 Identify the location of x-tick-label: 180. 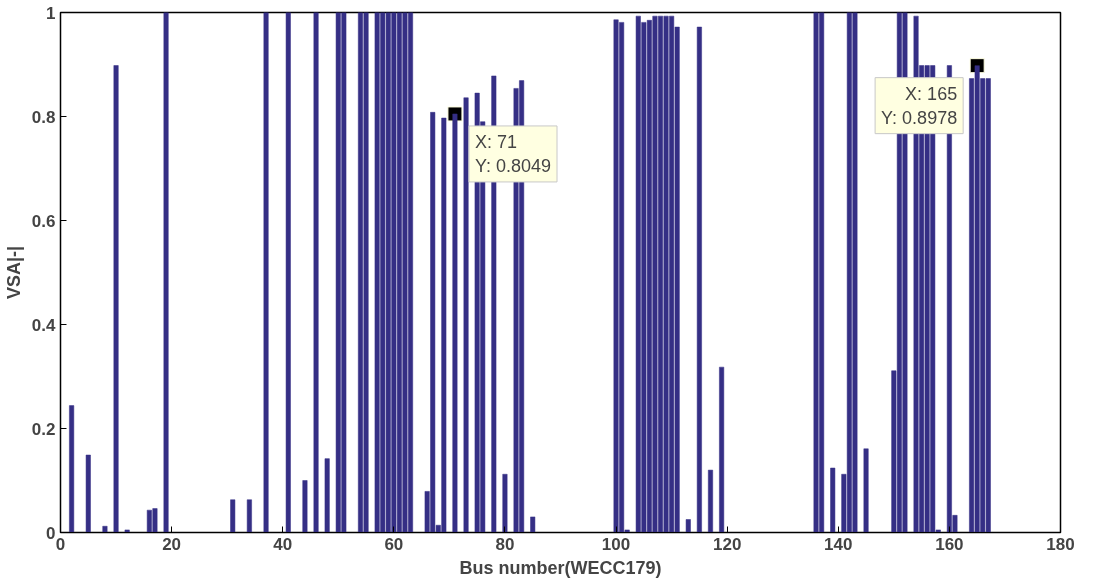
(1060, 544).